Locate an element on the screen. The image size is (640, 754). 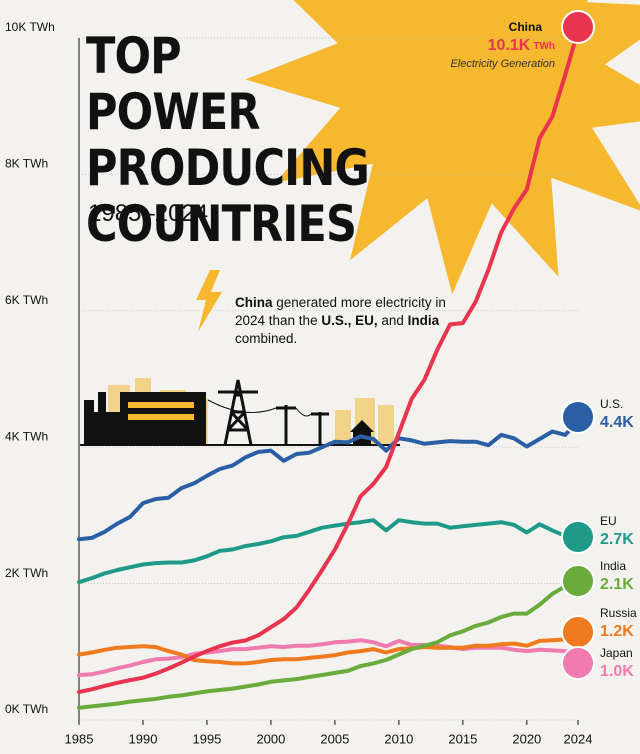
end-value: 2.7K is located at coordinates (617, 539).